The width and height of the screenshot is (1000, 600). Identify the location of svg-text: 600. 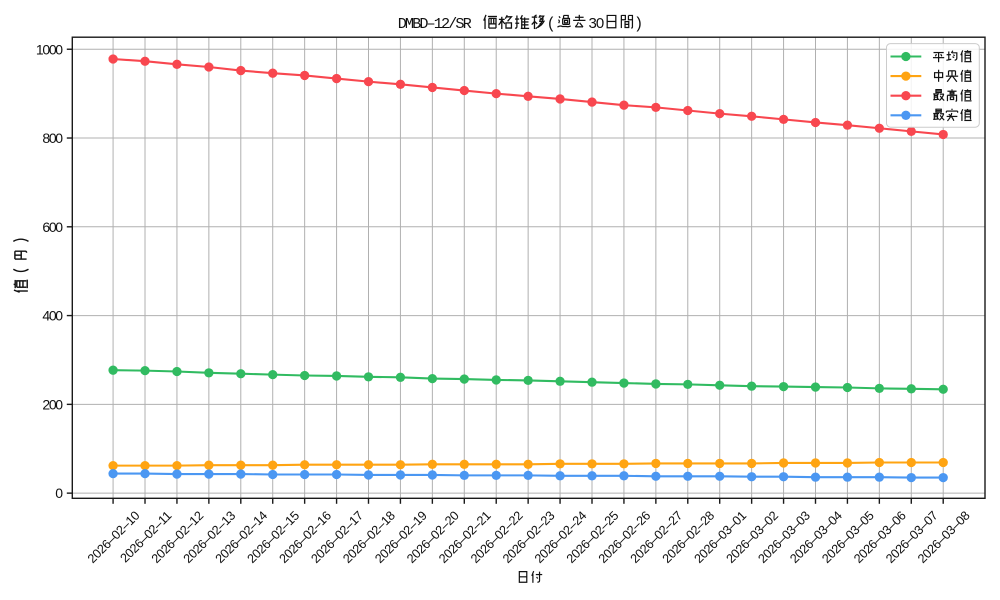
(52, 227).